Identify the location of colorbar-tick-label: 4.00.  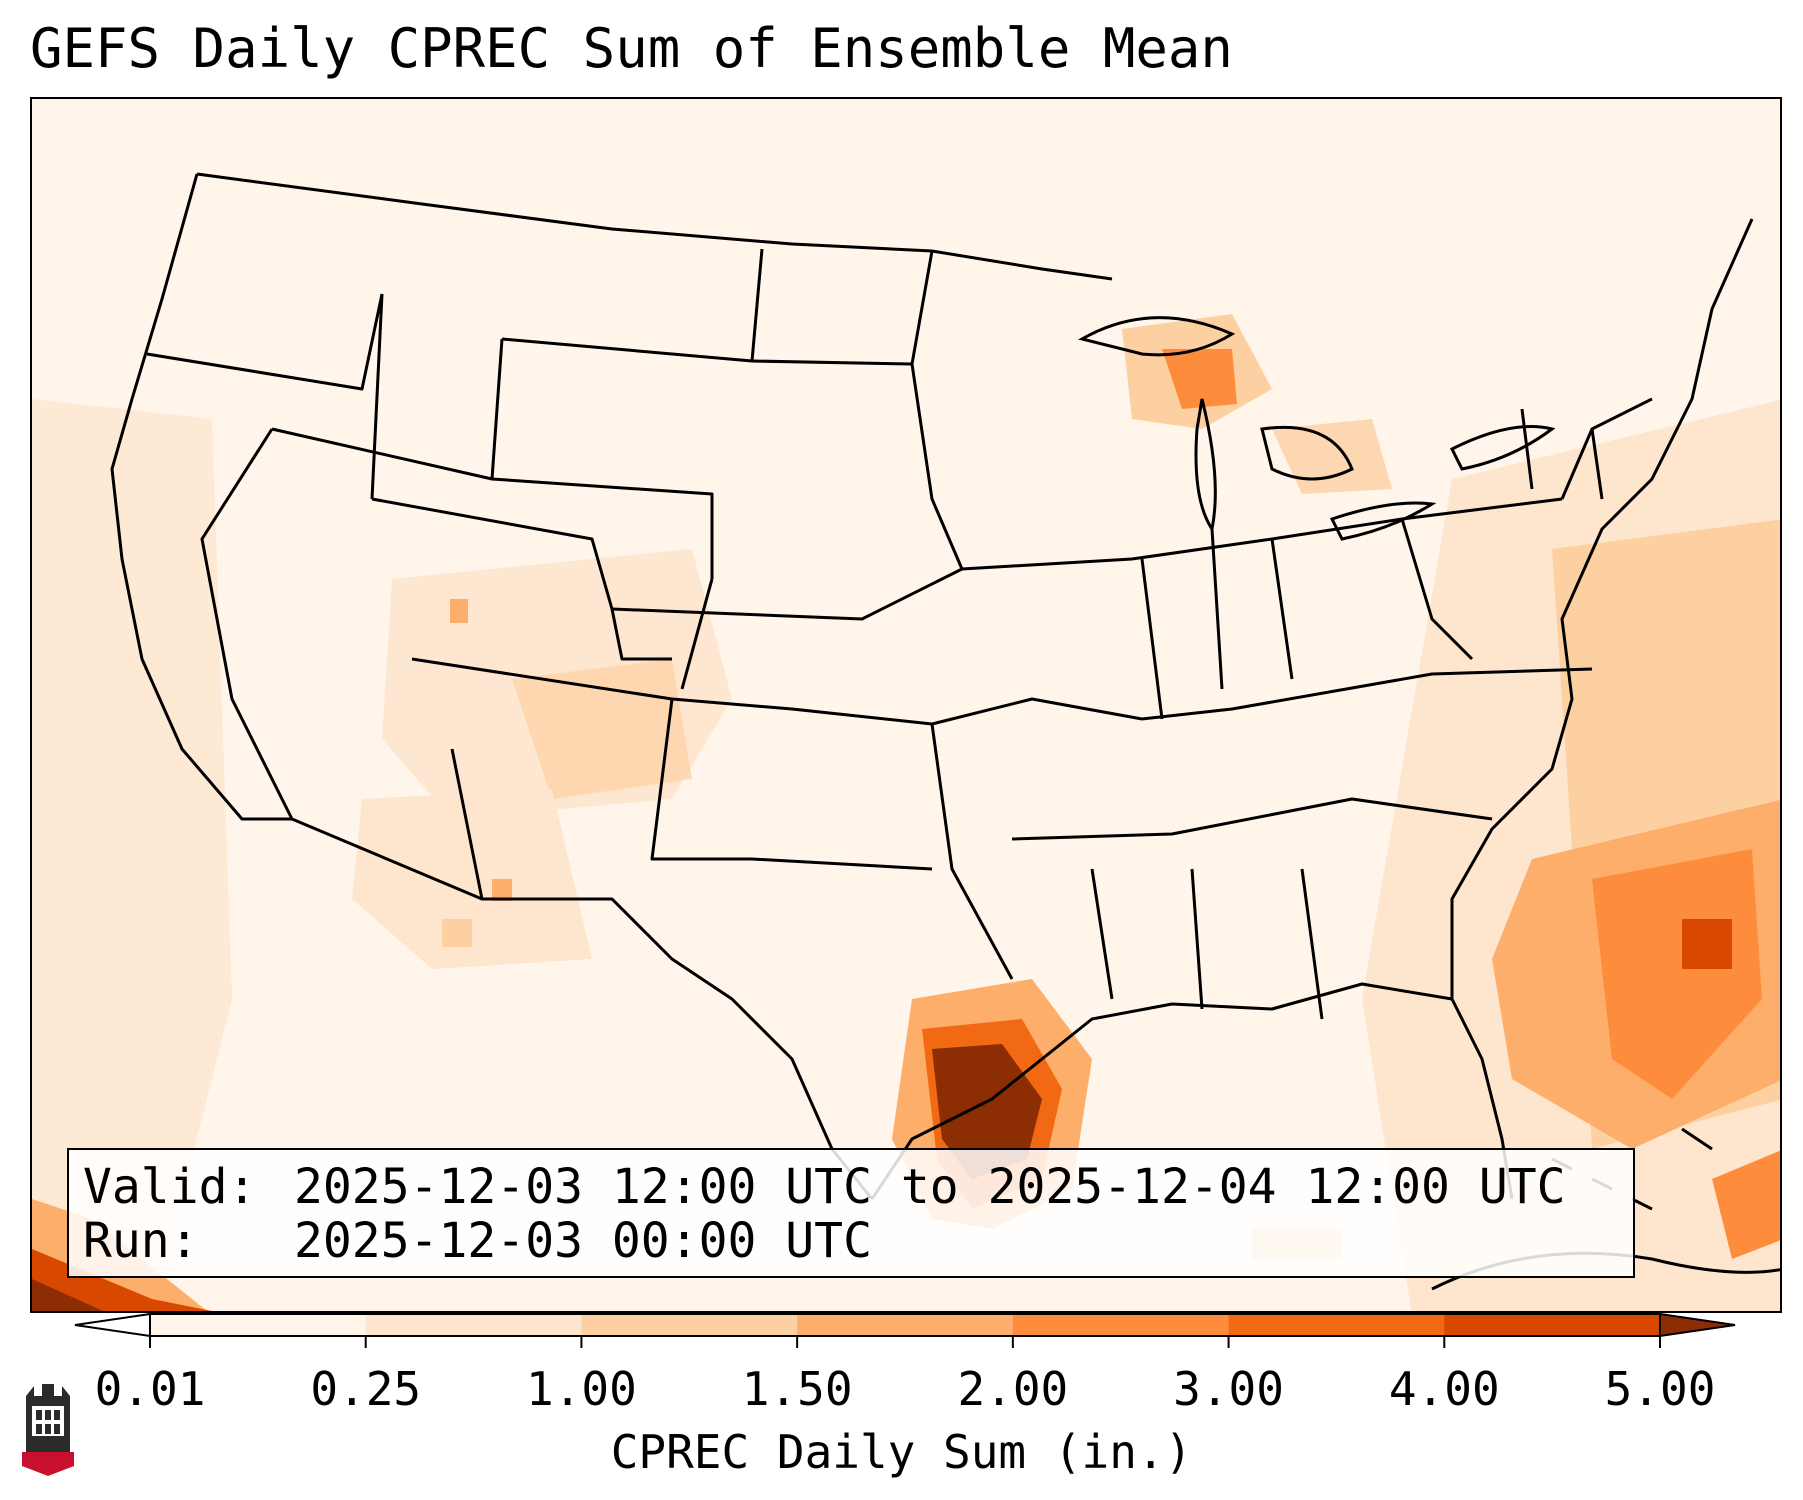
(1444, 1389).